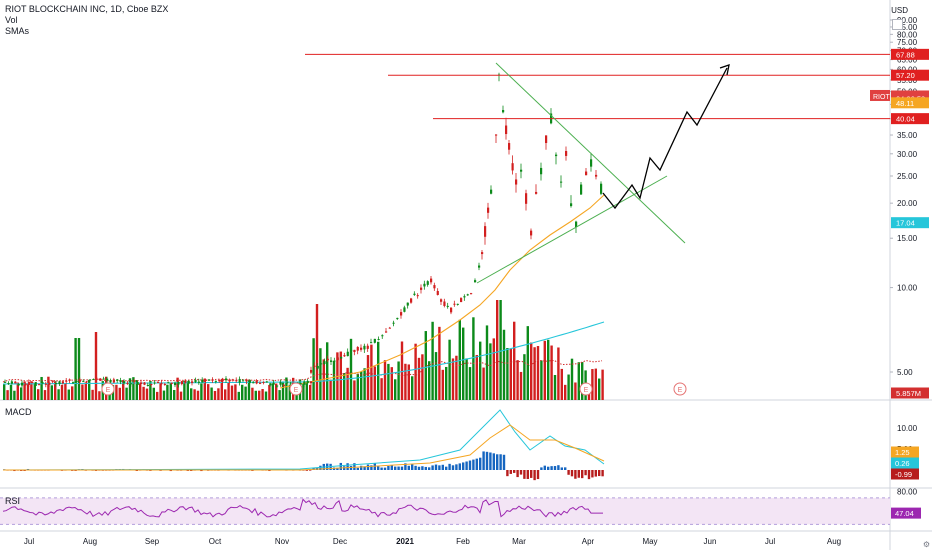 Image resolution: width=932 pixels, height=555 pixels. What do you see at coordinates (905, 103) in the screenshot?
I see `price-badge-label: 48.11` at bounding box center [905, 103].